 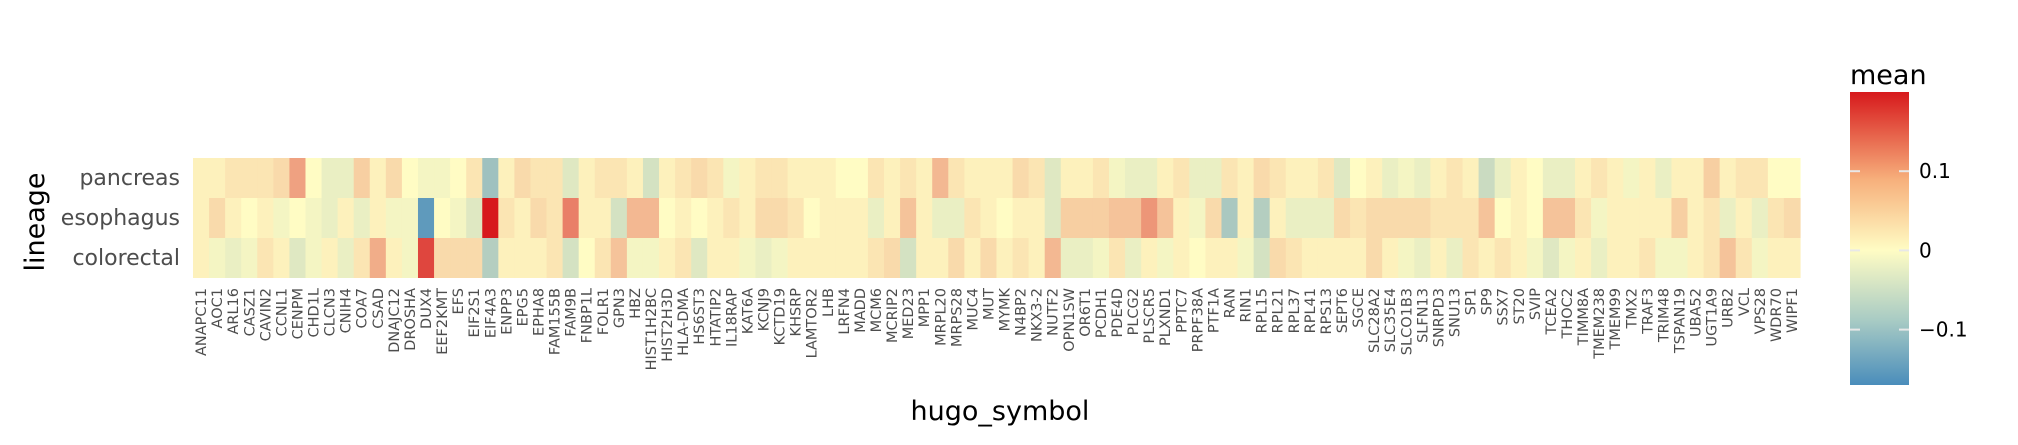 What do you see at coordinates (1005, 218) in the screenshot?
I see `heatmap-cell-esophagus-MYMK` at bounding box center [1005, 218].